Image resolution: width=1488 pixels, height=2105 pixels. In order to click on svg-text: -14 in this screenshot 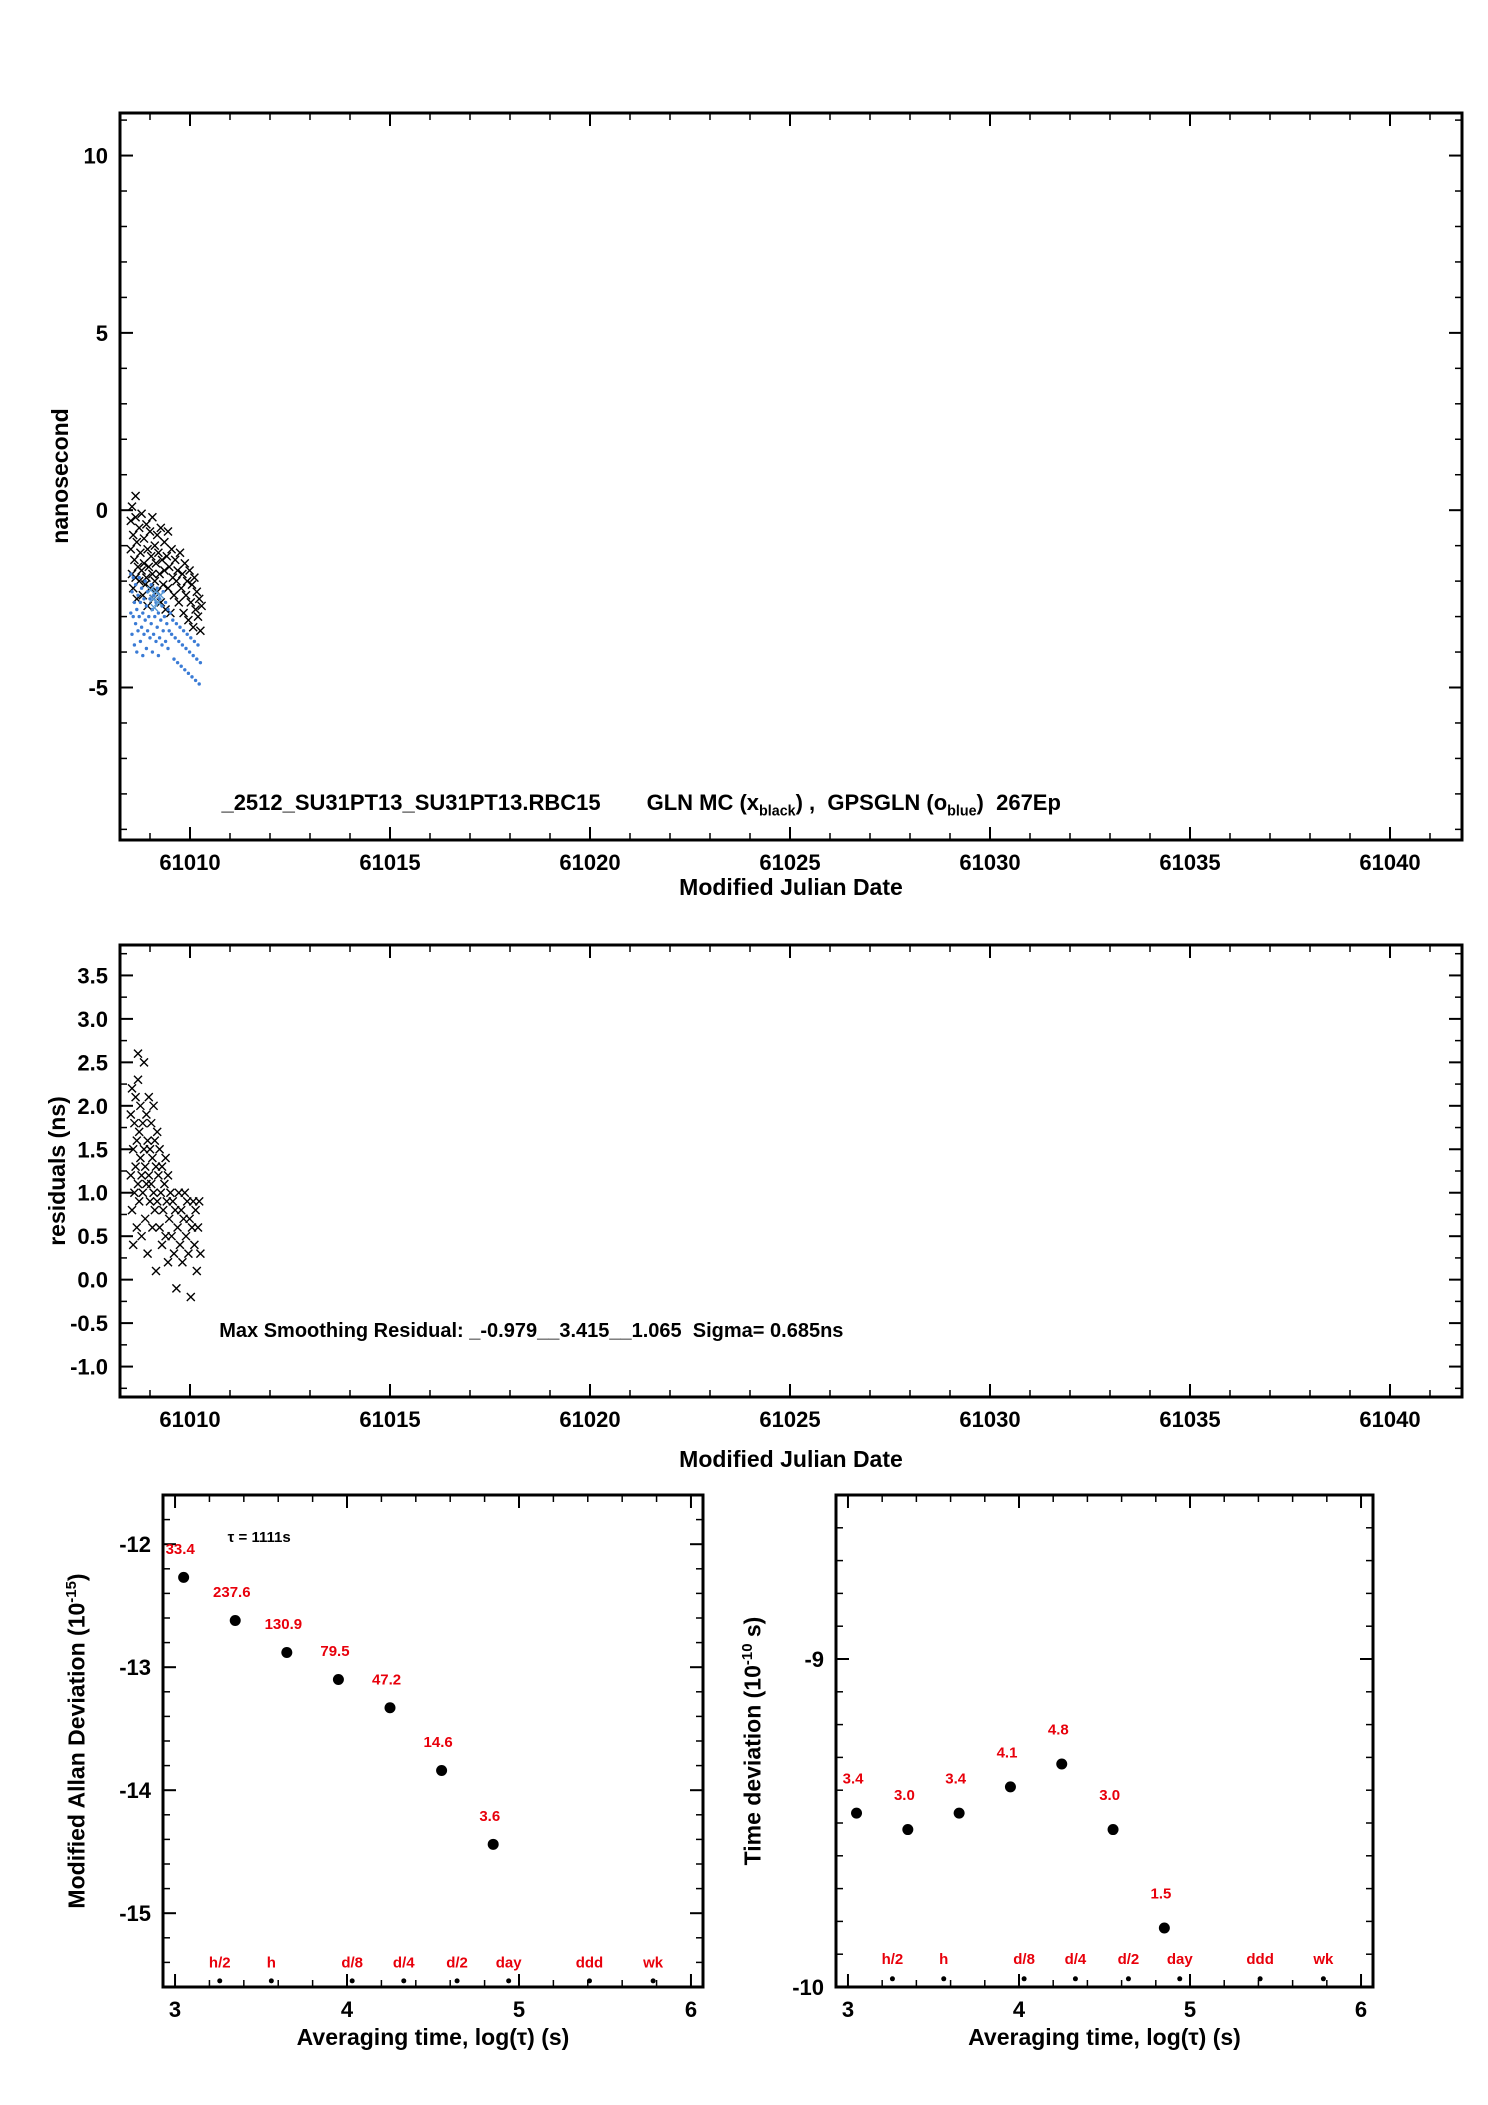, I will do `click(135, 1790)`.